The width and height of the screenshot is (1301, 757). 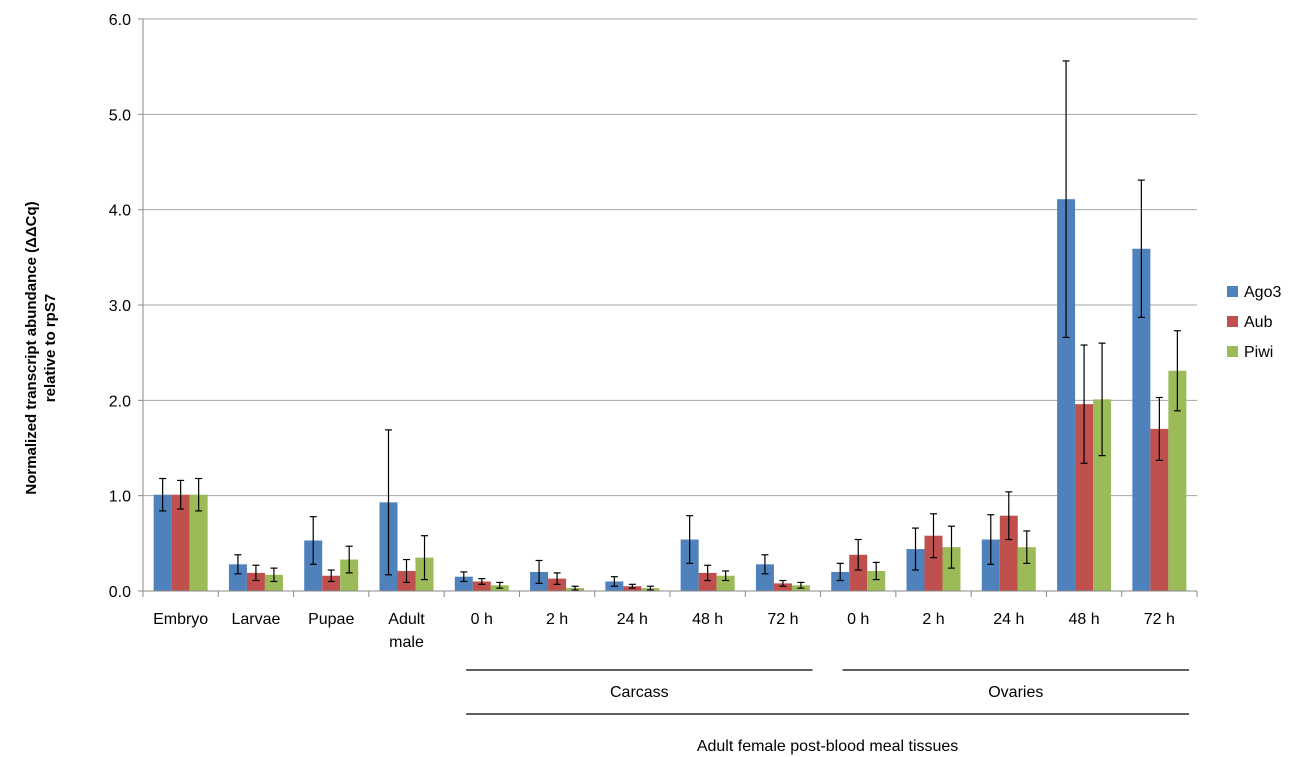 I want to click on group-label: Ovaries, so click(x=1015, y=692).